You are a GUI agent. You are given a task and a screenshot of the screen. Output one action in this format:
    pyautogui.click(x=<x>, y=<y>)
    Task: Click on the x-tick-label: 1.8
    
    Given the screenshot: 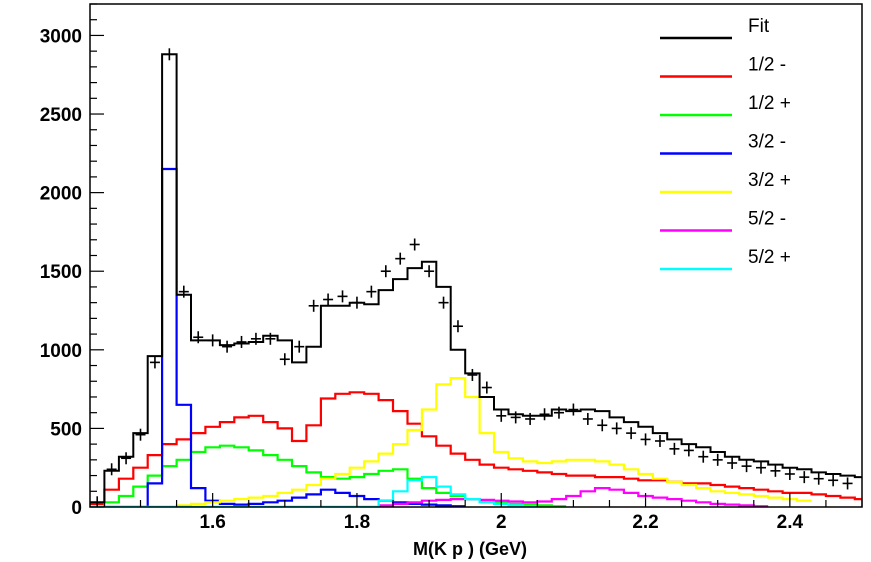 What is the action you would take?
    pyautogui.click(x=357, y=522)
    